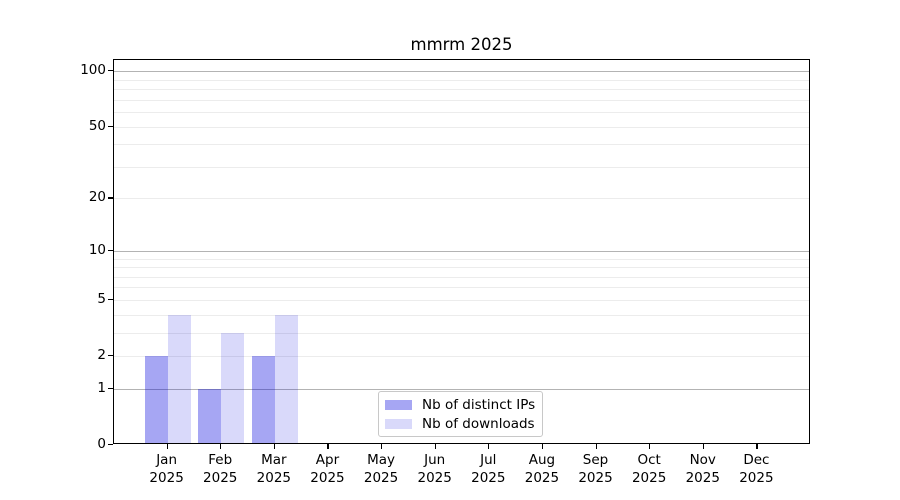 This screenshot has width=900, height=500. Describe the element at coordinates (756, 469) in the screenshot. I see `x-tick-label: Dec 2025` at that location.